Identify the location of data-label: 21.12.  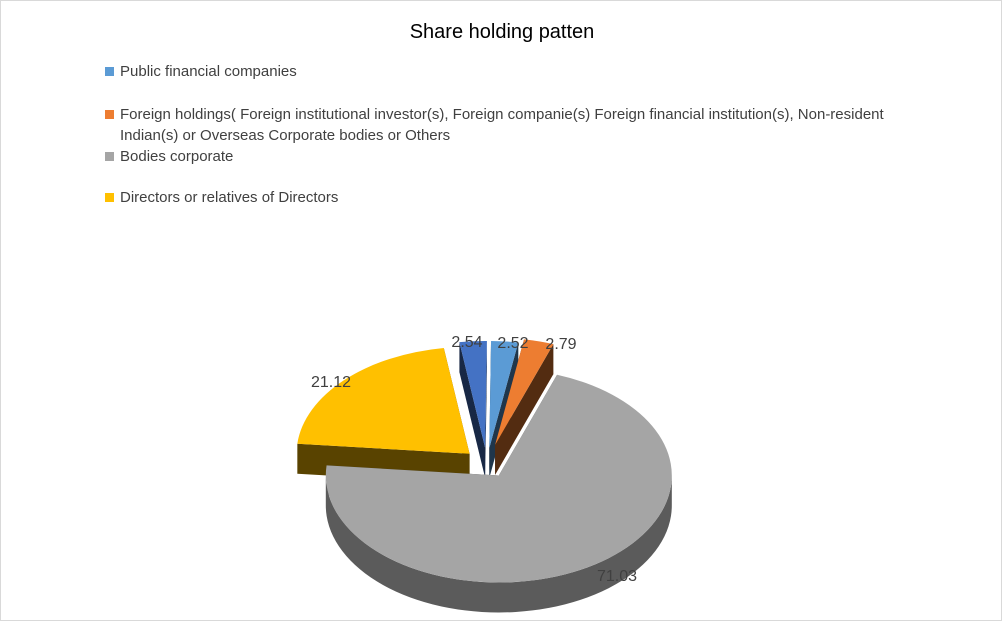
(331, 382).